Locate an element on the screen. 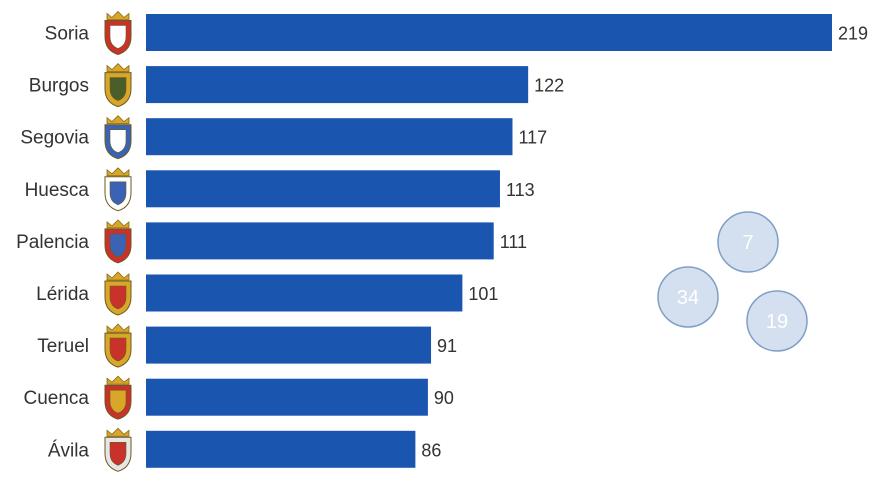  cuenca-coat-of-arms-icon is located at coordinates (118, 397).